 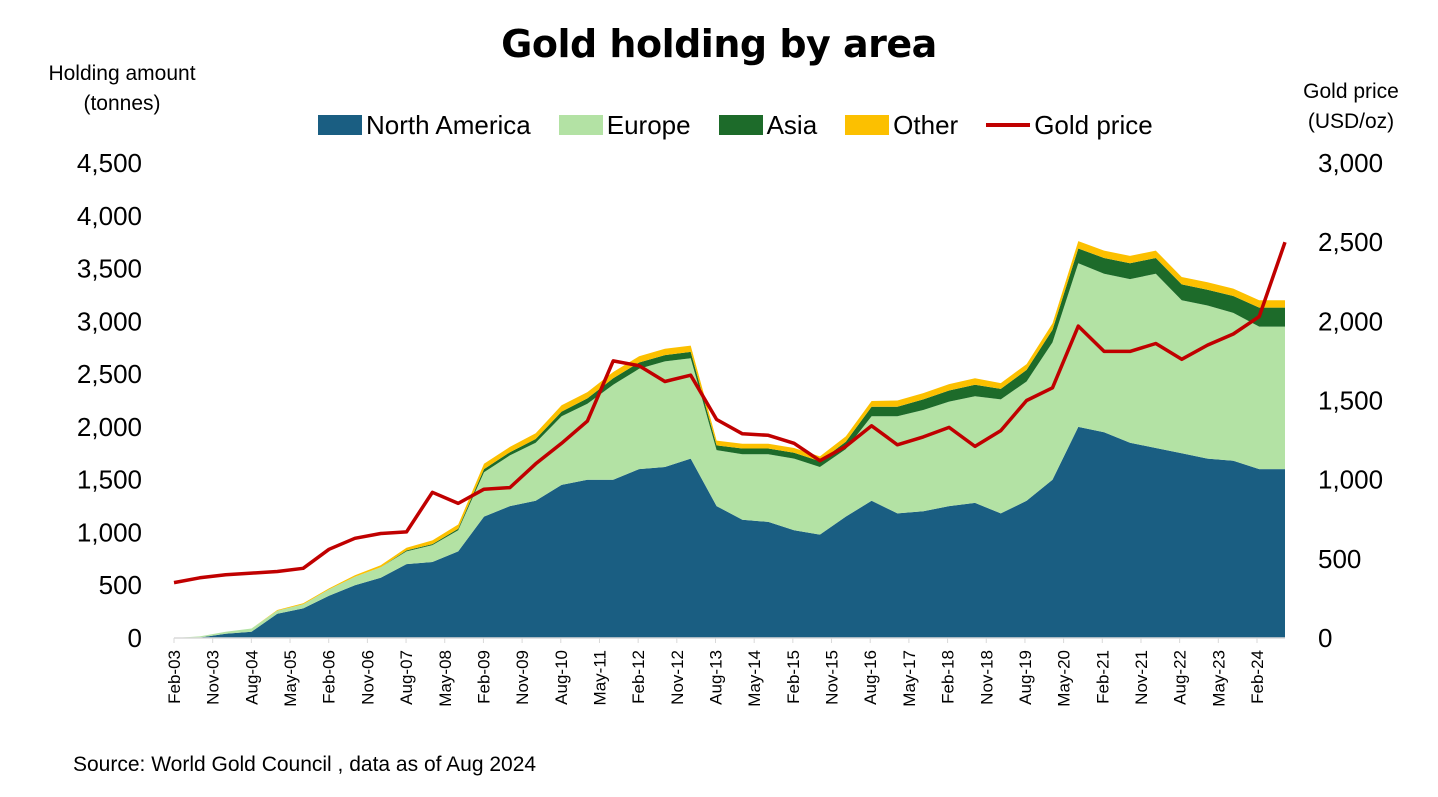 What do you see at coordinates (561, 677) in the screenshot?
I see `x-tick-label: Aug-10` at bounding box center [561, 677].